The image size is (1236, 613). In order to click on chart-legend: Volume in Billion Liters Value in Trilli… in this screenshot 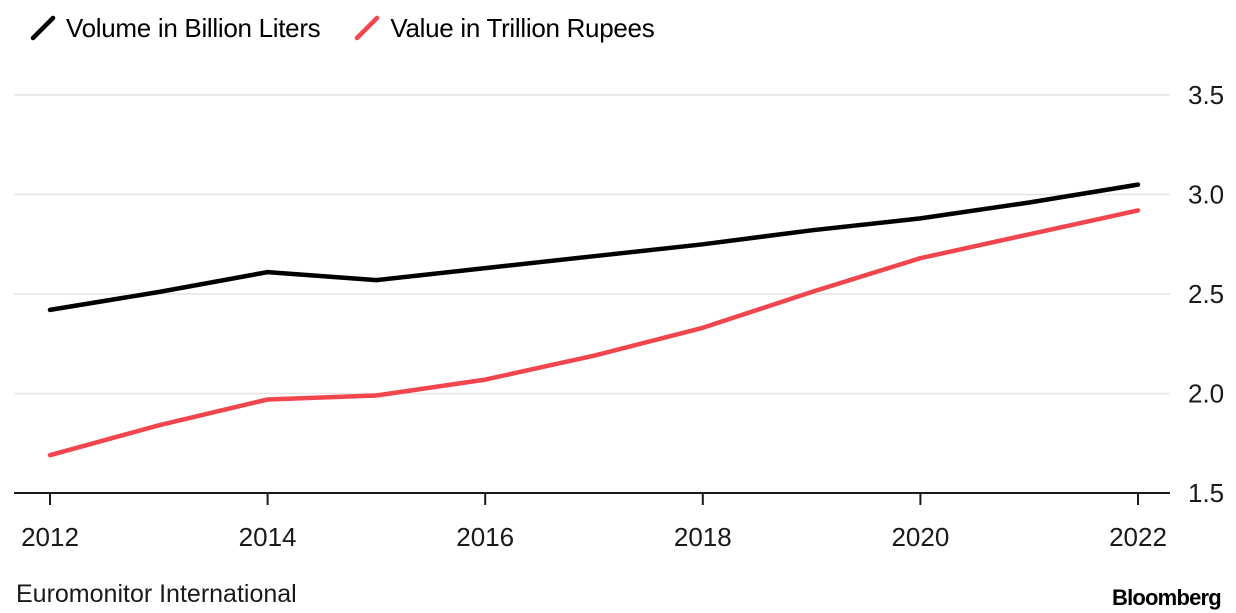, I will do `click(359, 28)`.